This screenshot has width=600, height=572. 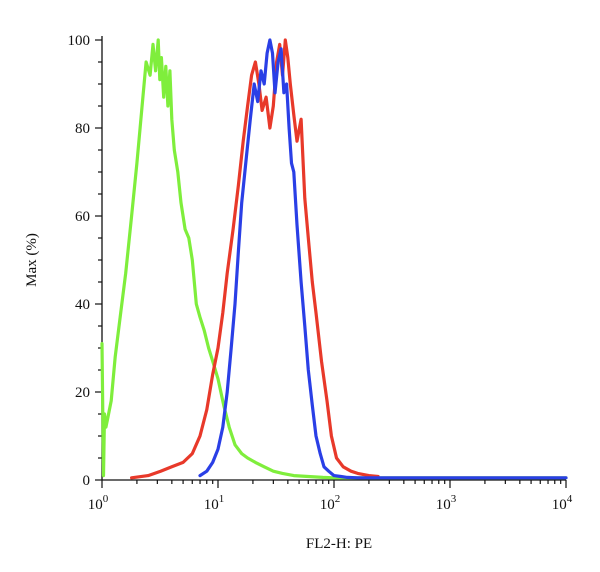 What do you see at coordinates (339, 544) in the screenshot?
I see `x-axis-title: FL2-H: PE` at bounding box center [339, 544].